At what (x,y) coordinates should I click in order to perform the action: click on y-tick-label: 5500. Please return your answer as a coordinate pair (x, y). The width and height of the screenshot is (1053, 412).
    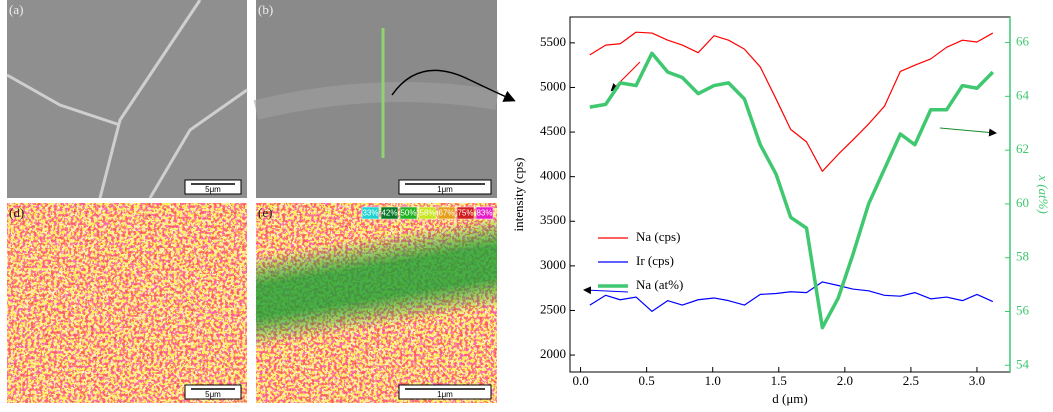
    Looking at the image, I should click on (553, 41).